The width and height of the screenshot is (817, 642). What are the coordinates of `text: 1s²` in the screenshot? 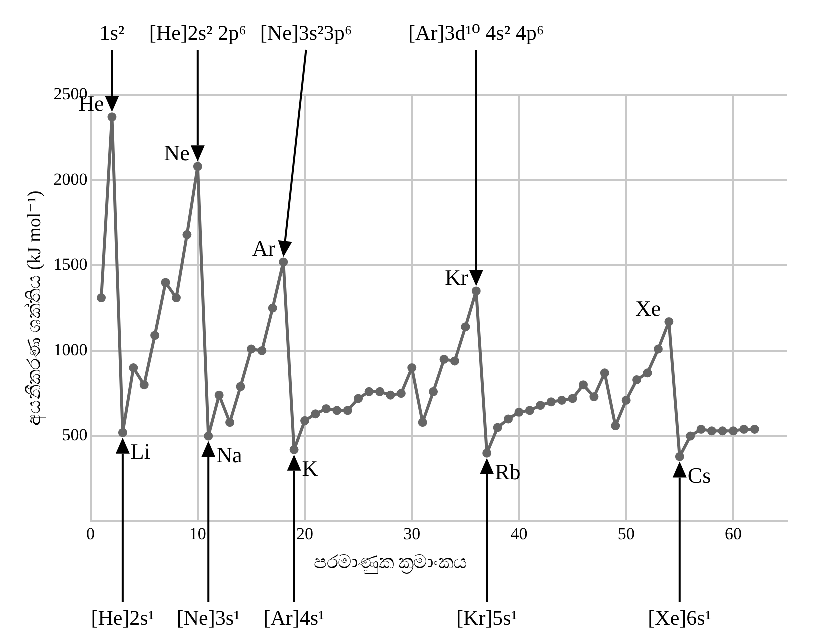 It's located at (112, 33).